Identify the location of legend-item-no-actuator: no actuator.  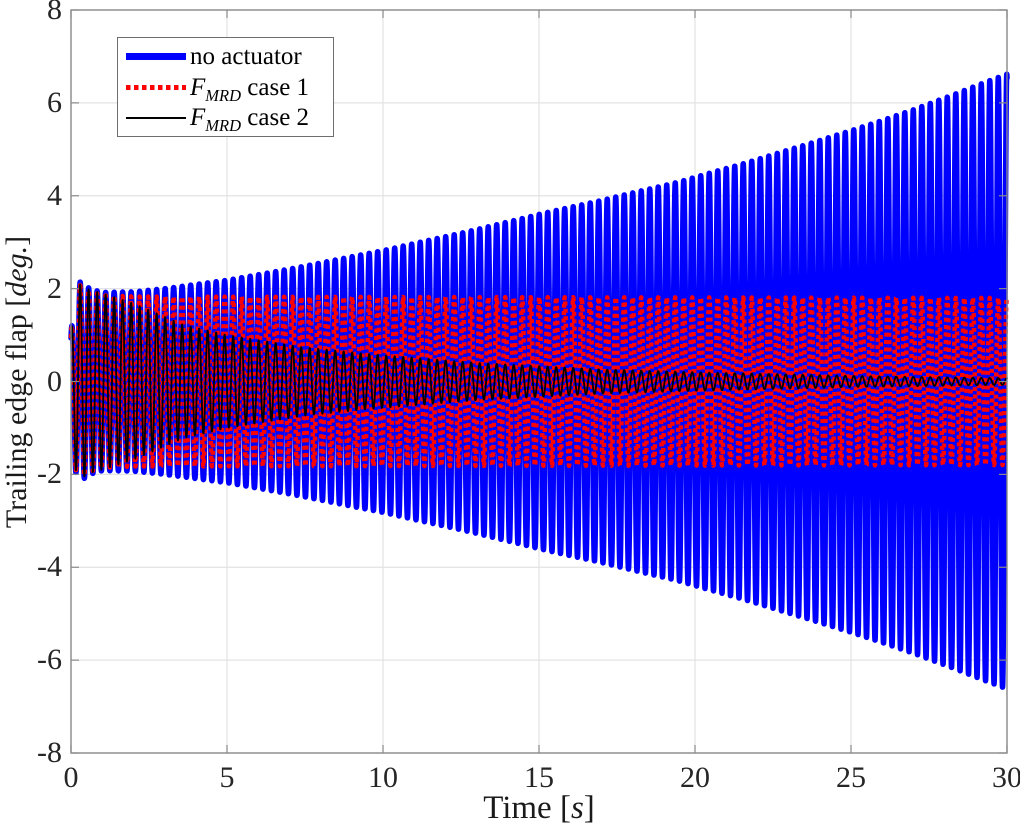
(227, 57).